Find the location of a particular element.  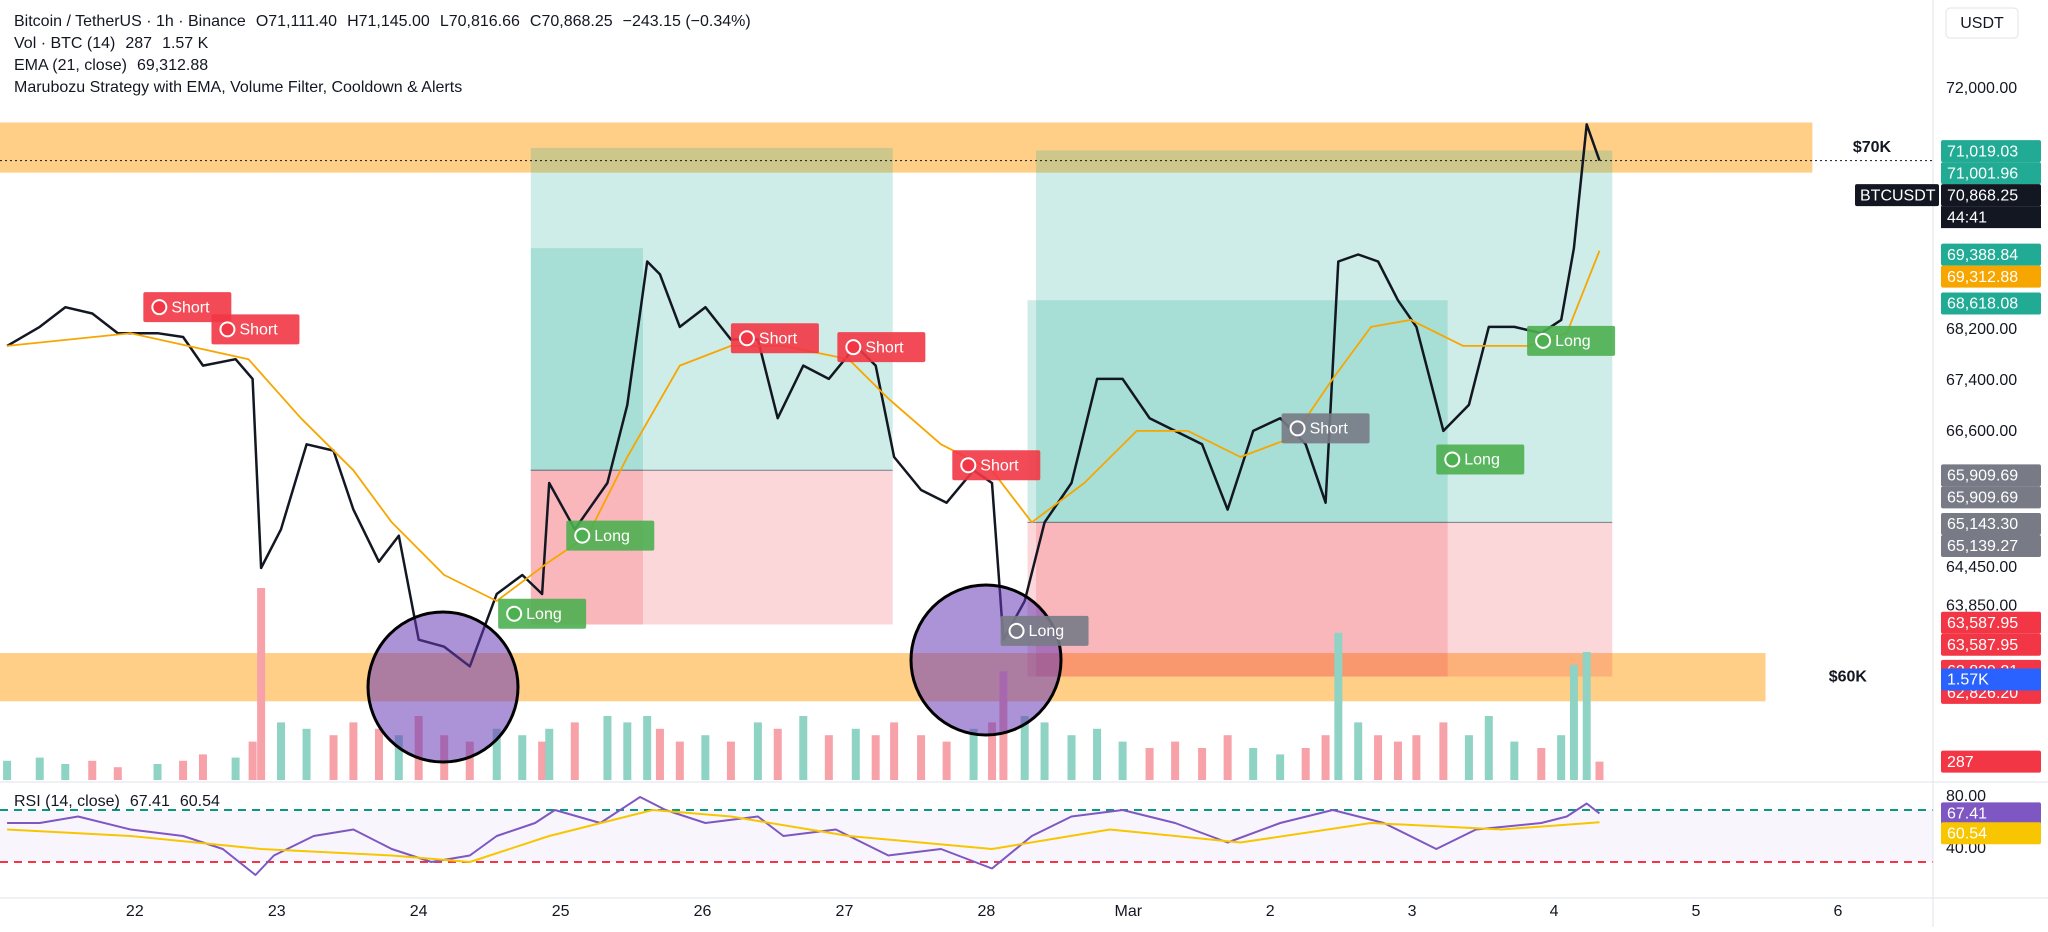

y-tick-label: 64,450.00 is located at coordinates (1981, 567).